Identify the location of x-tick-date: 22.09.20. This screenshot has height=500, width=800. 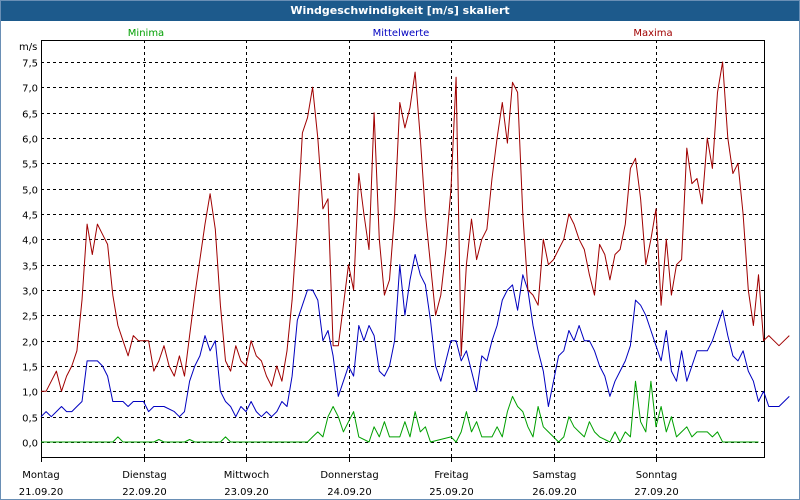
(144, 492).